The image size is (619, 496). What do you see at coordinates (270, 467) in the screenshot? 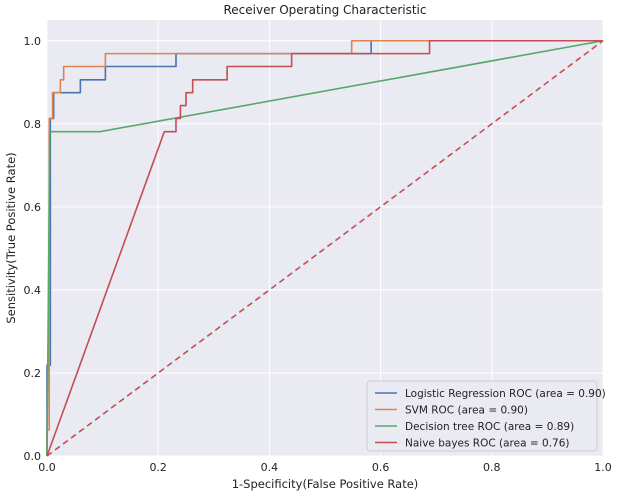
I see `x-tick-label: 0.4` at bounding box center [270, 467].